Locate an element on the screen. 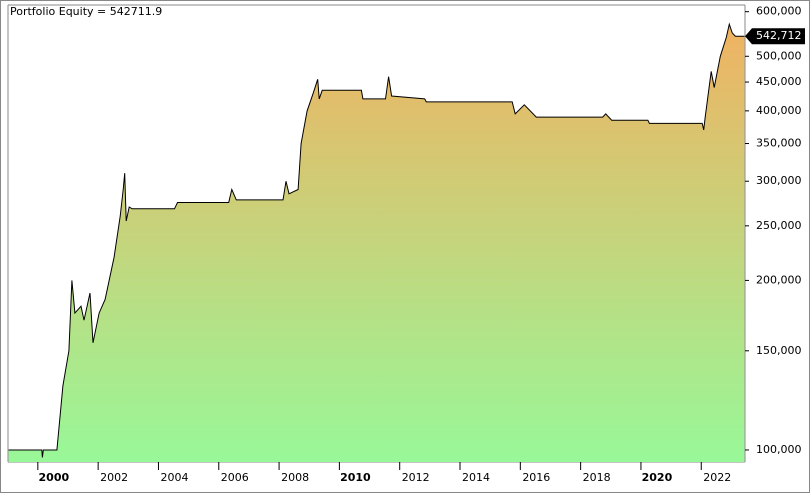  last-value-label: 542,712 is located at coordinates (779, 35).